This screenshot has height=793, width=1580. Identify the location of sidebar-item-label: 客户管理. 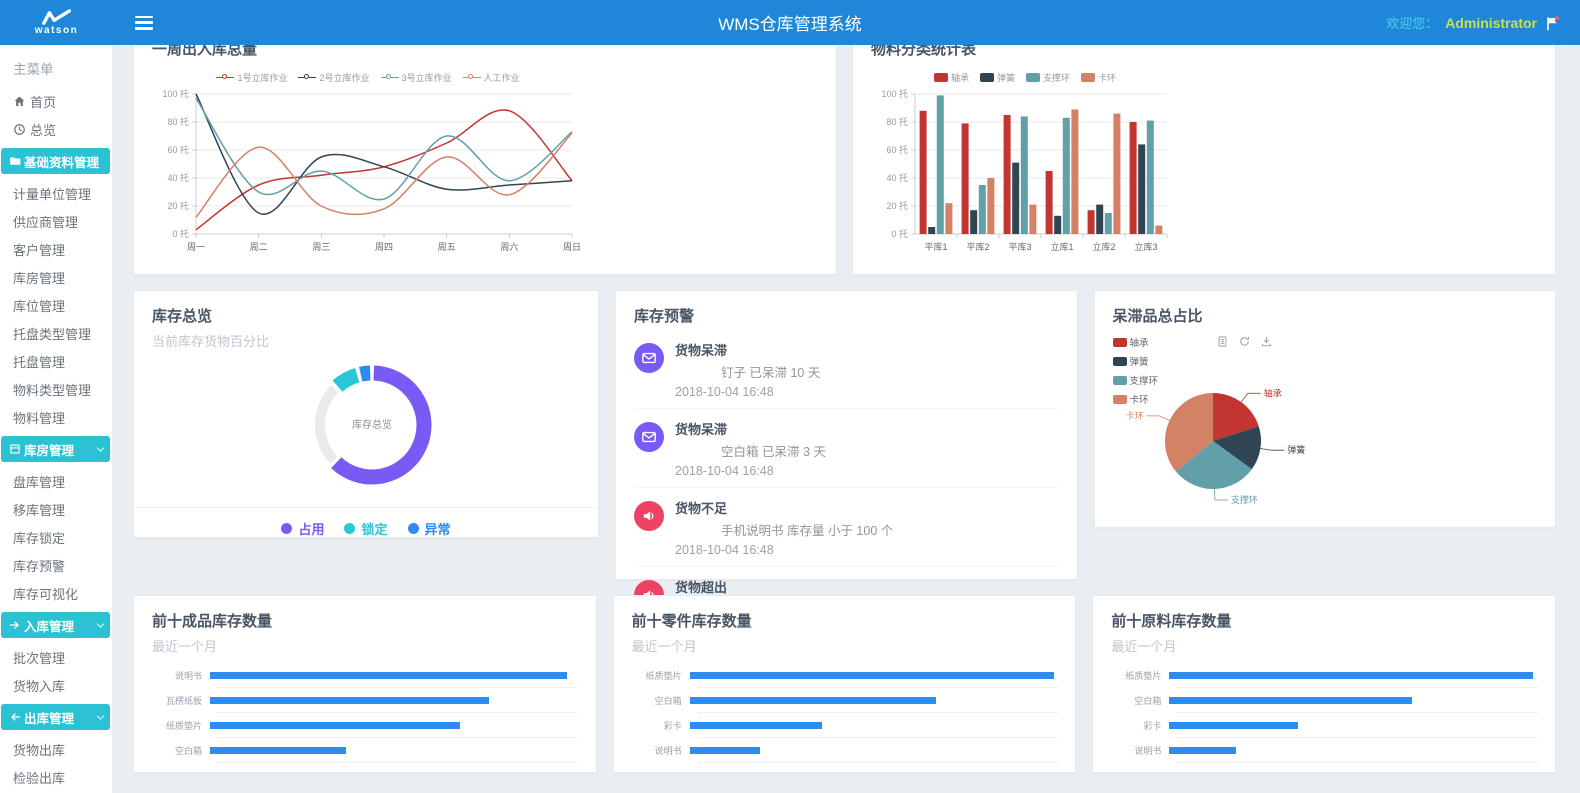
(39, 250).